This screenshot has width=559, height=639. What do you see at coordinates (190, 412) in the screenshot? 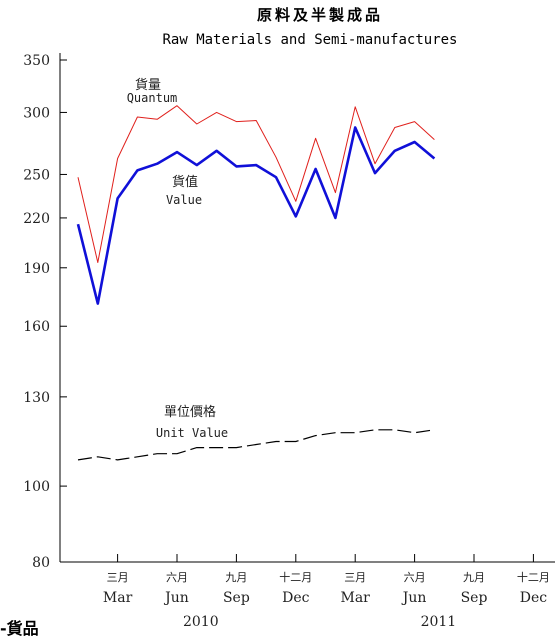
I see `series-label-unit-value-zh: 單位價格` at bounding box center [190, 412].